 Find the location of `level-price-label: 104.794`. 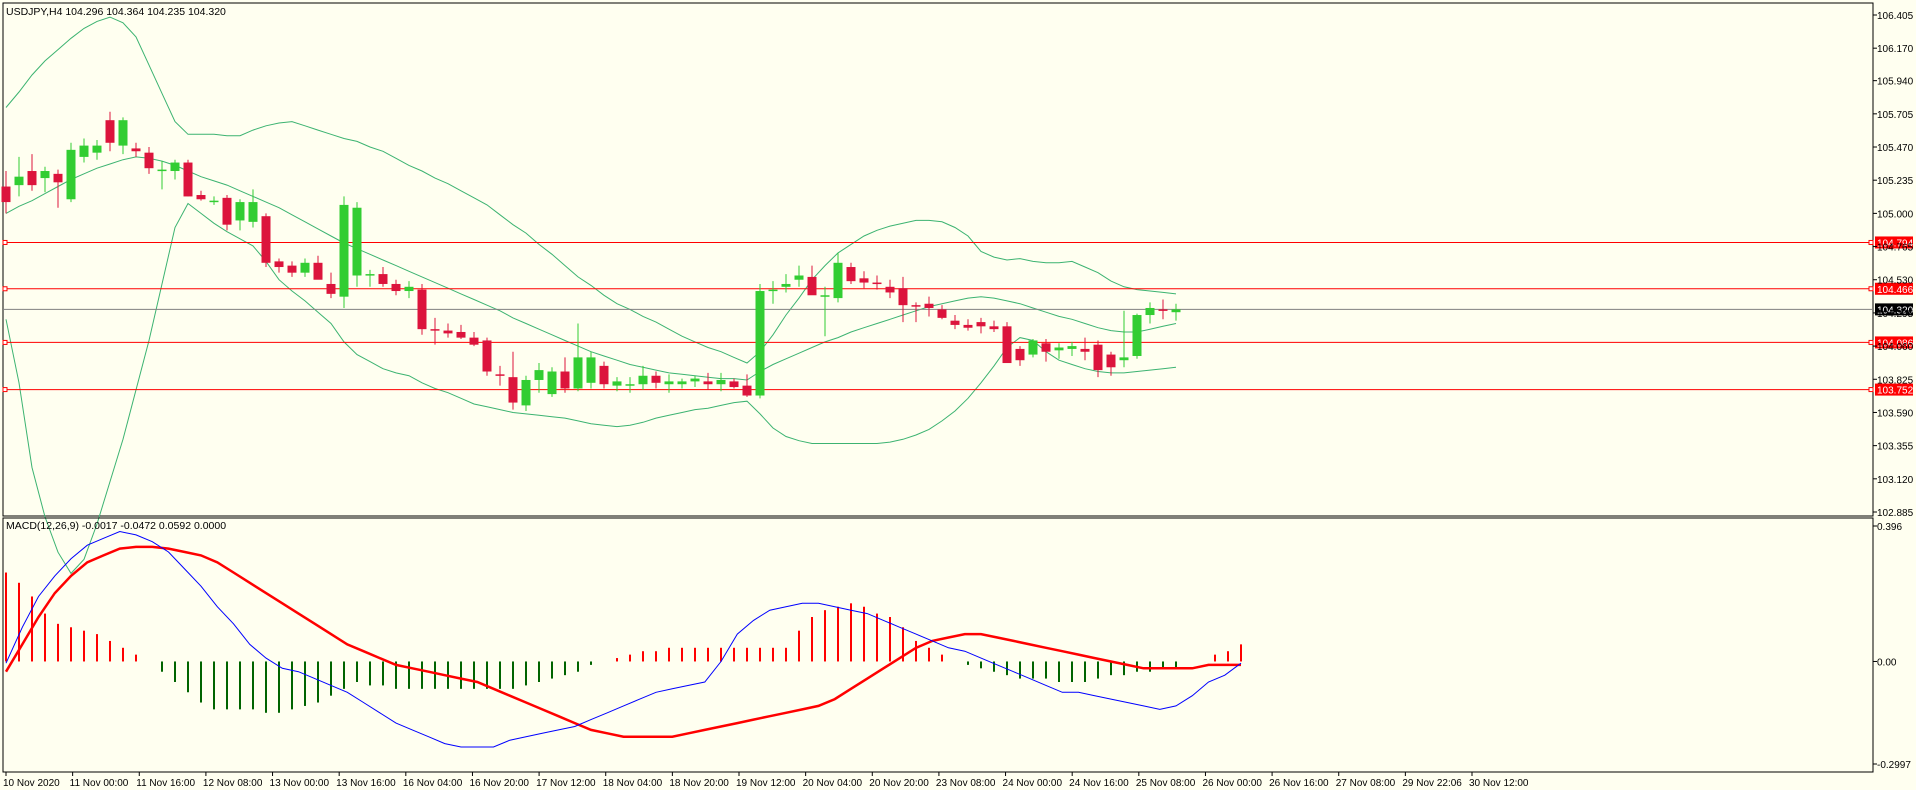

level-price-label: 104.794 is located at coordinates (1895, 243).